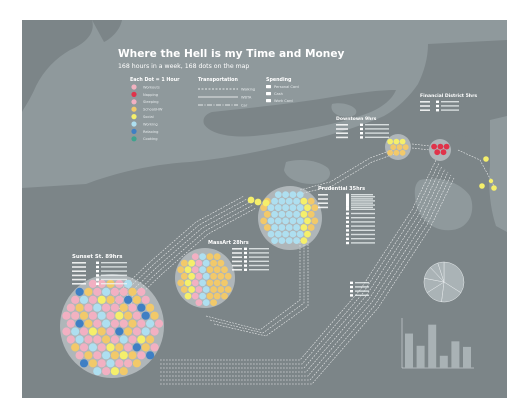 The height and width of the screenshot is (420, 525). What do you see at coordinates (97, 257) in the screenshot?
I see `location-label-sunset: Sunset St. 89hrs` at bounding box center [97, 257].